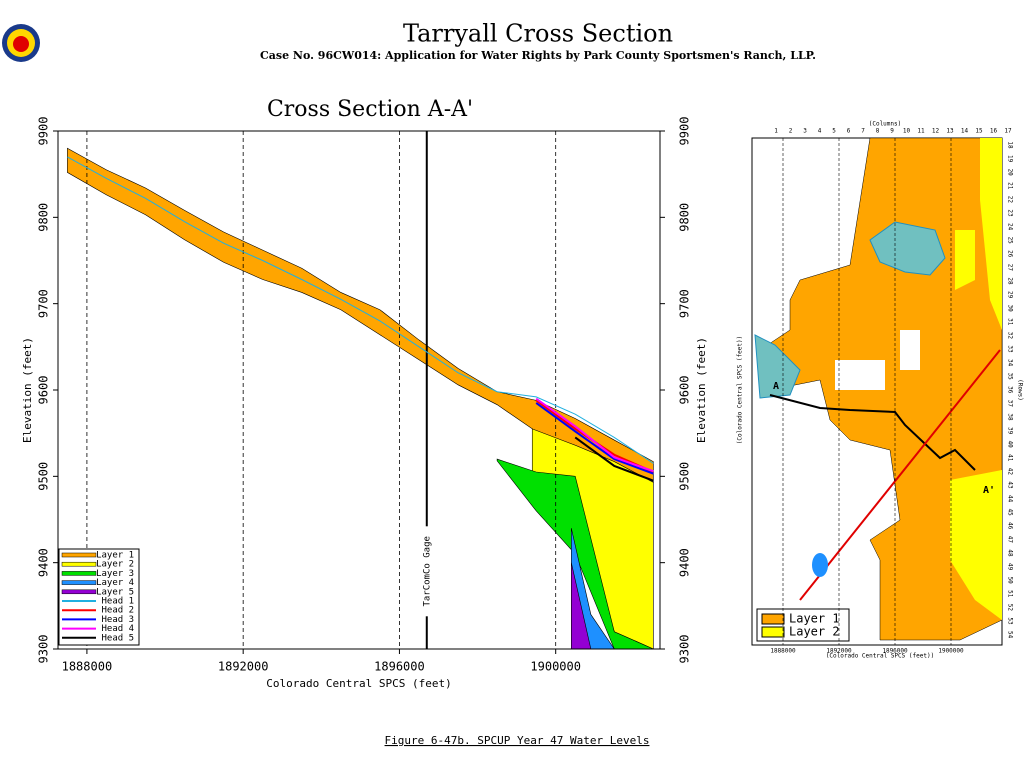 The height and width of the screenshot is (768, 1024). Describe the element at coordinates (117, 602) in the screenshot. I see `legend-label: Head 1` at that location.